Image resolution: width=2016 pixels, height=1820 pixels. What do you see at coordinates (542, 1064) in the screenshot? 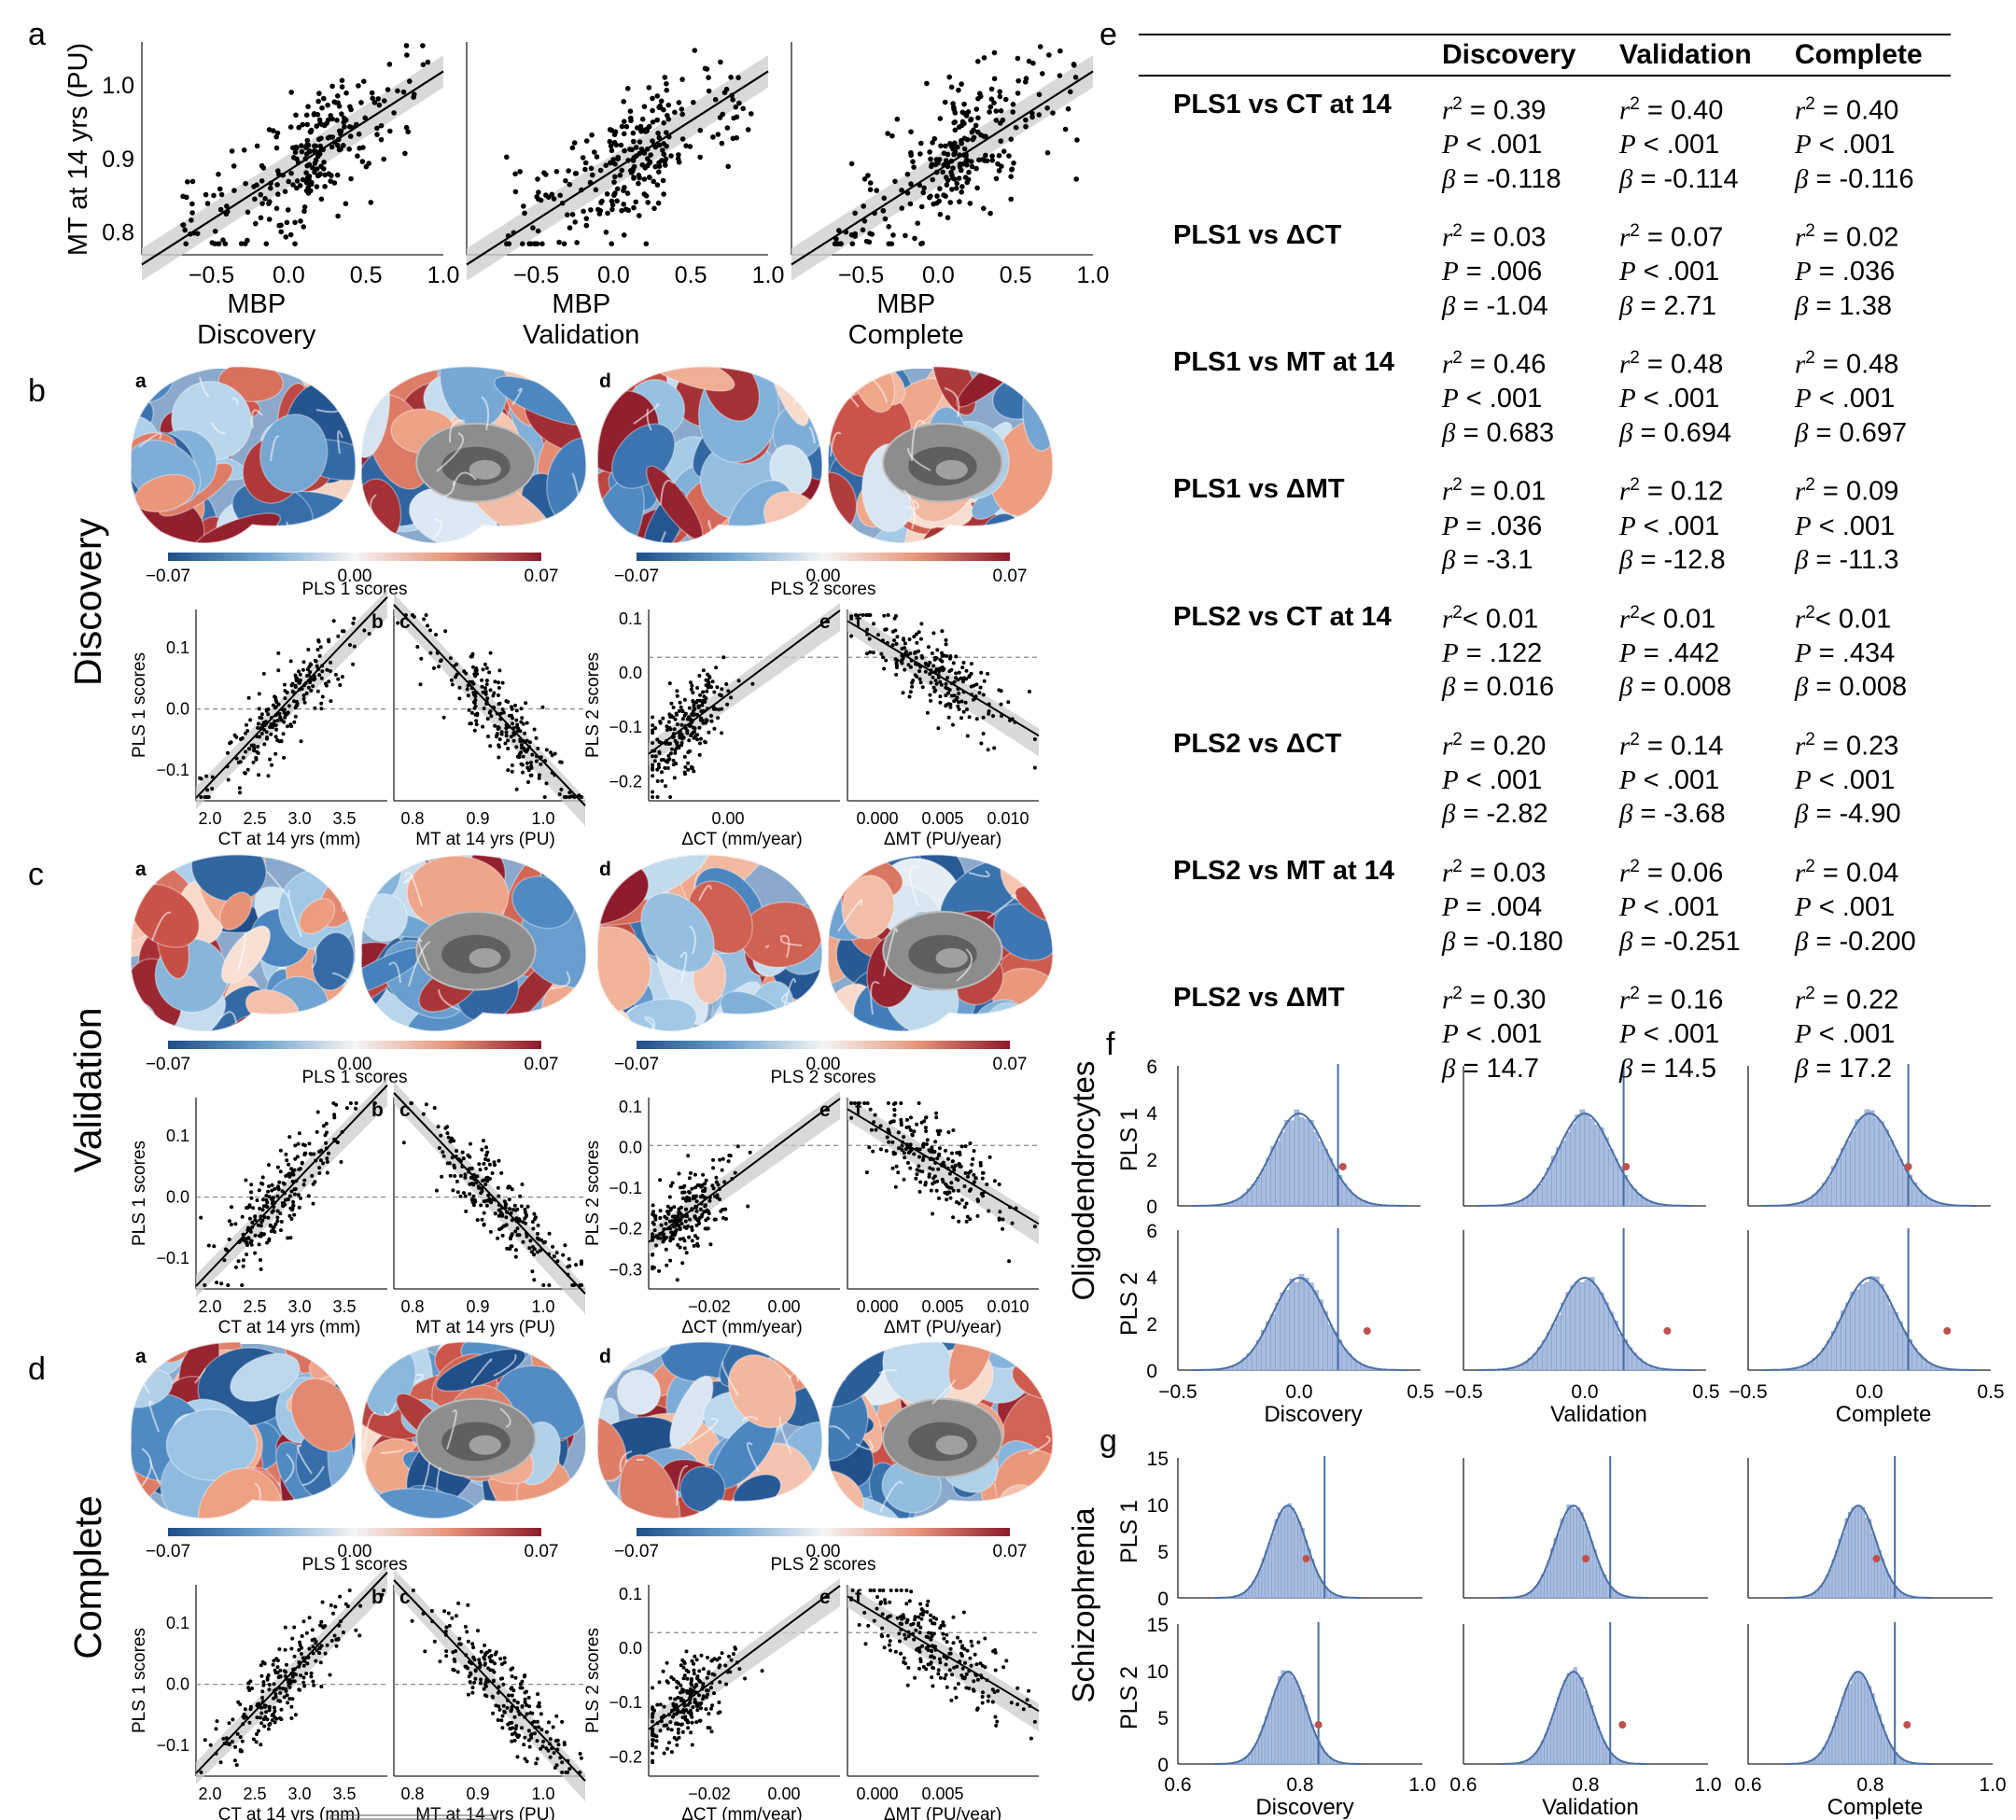
I see `colorbar-max: 0.07` at bounding box center [542, 1064].